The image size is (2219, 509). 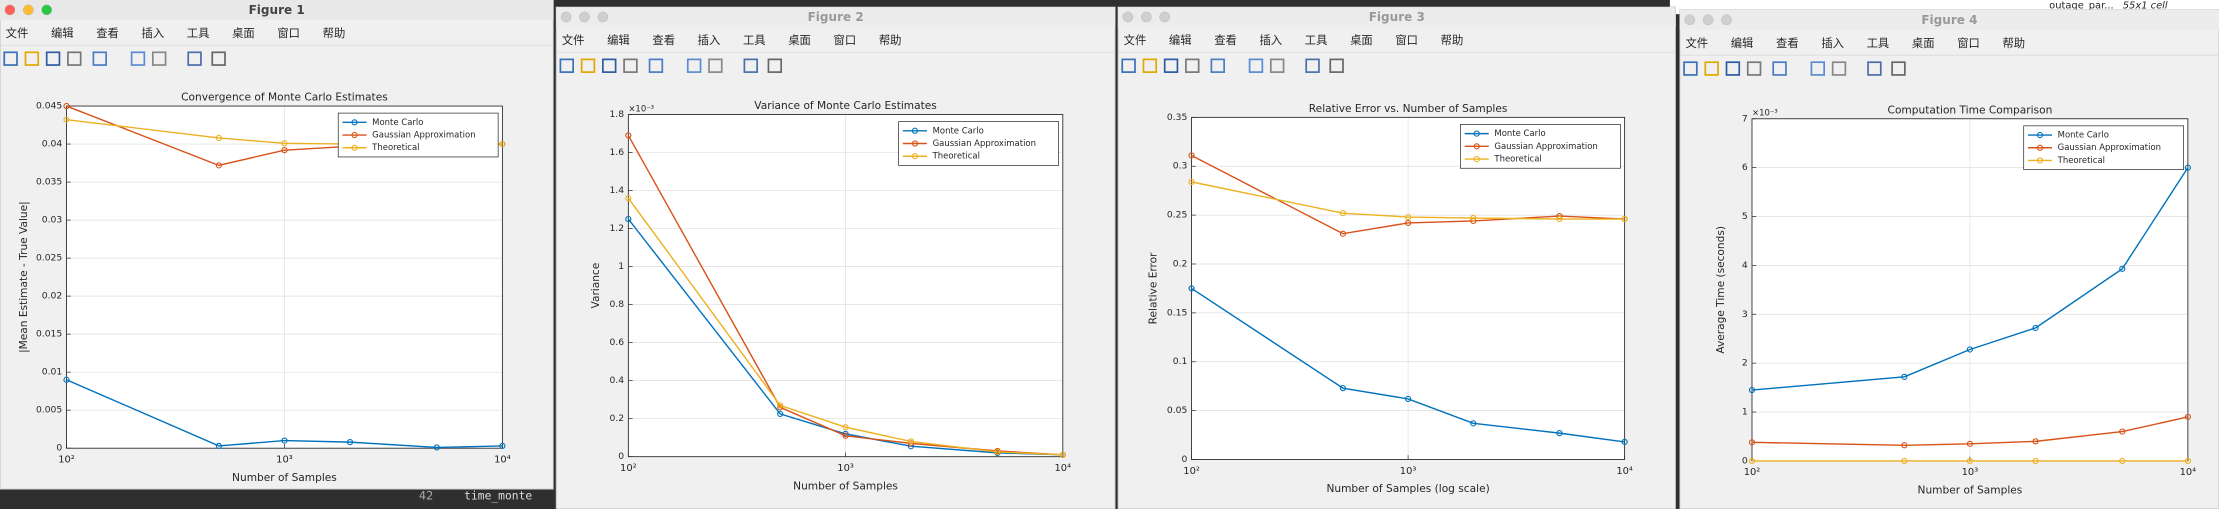 What do you see at coordinates (52, 220) in the screenshot?
I see `y-tick-label: 0.03` at bounding box center [52, 220].